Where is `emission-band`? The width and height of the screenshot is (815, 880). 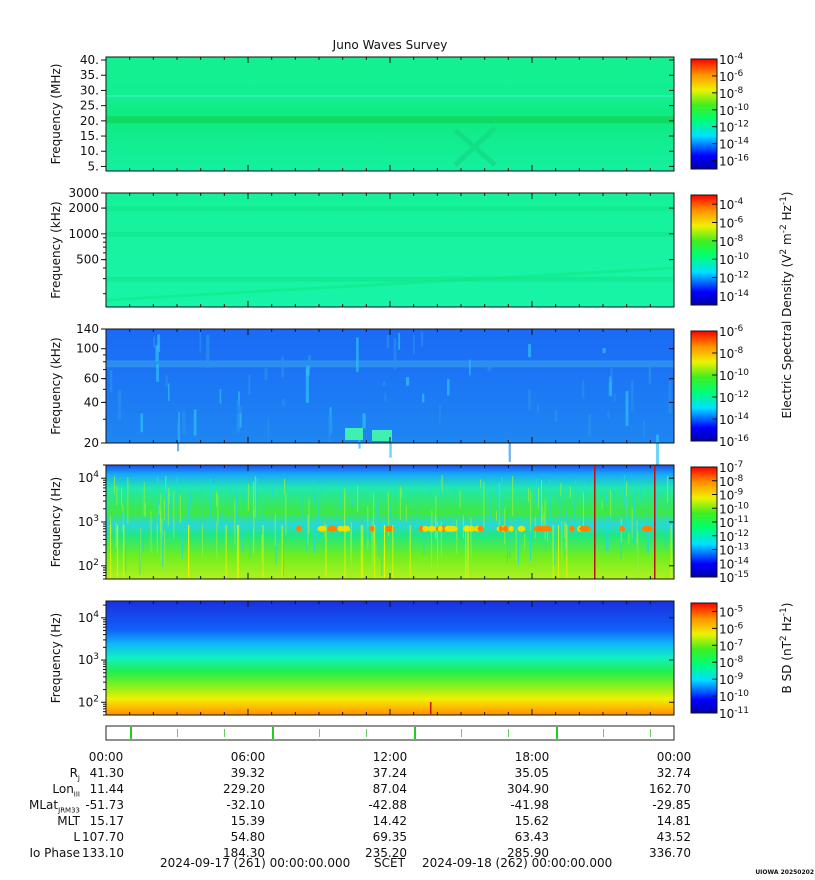 emission-band is located at coordinates (390, 120).